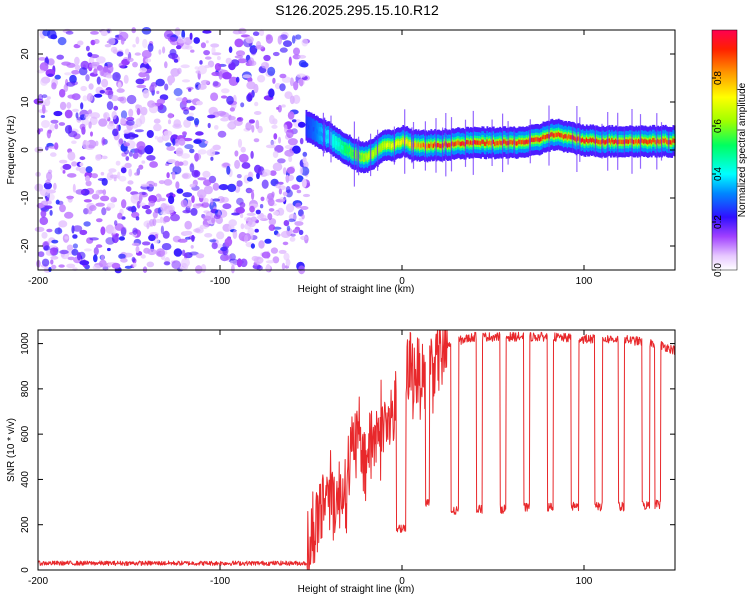  I want to click on colorbar-tick-label: 0.6, so click(718, 126).